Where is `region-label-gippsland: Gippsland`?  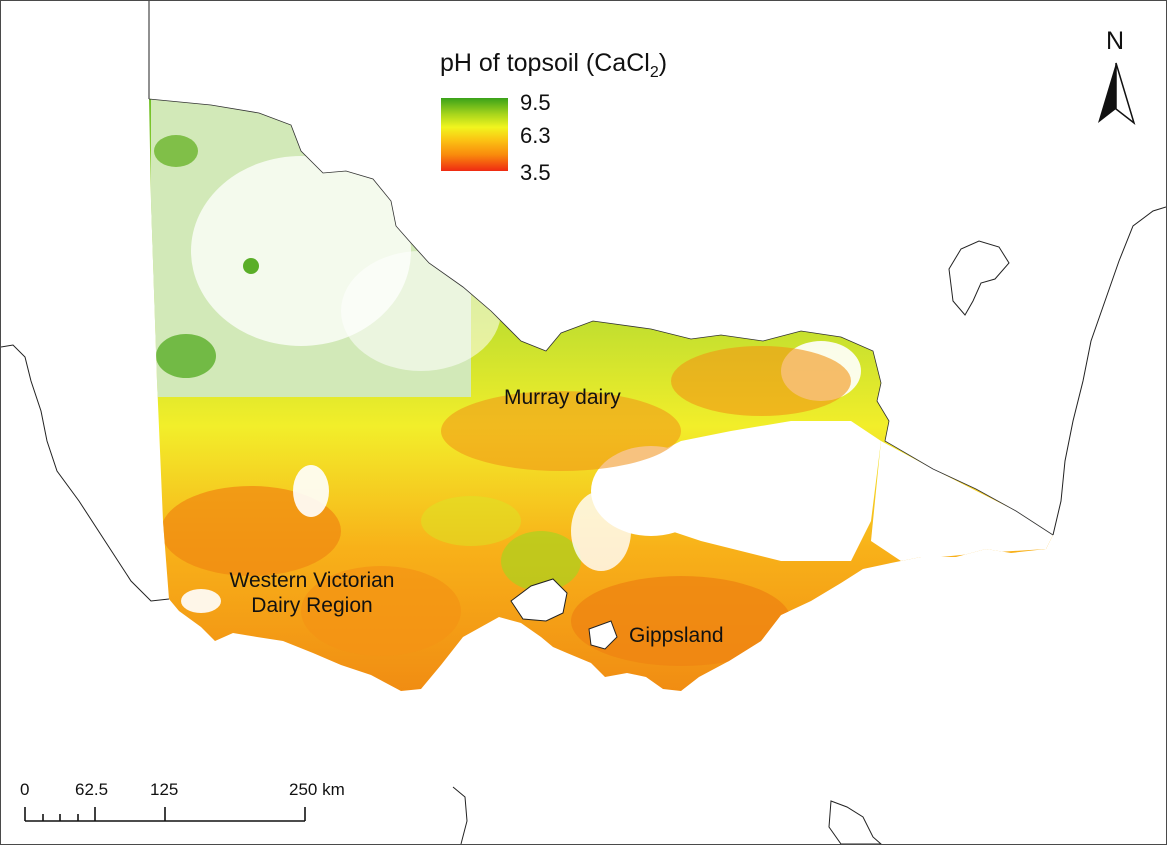
region-label-gippsland: Gippsland is located at coordinates (676, 635).